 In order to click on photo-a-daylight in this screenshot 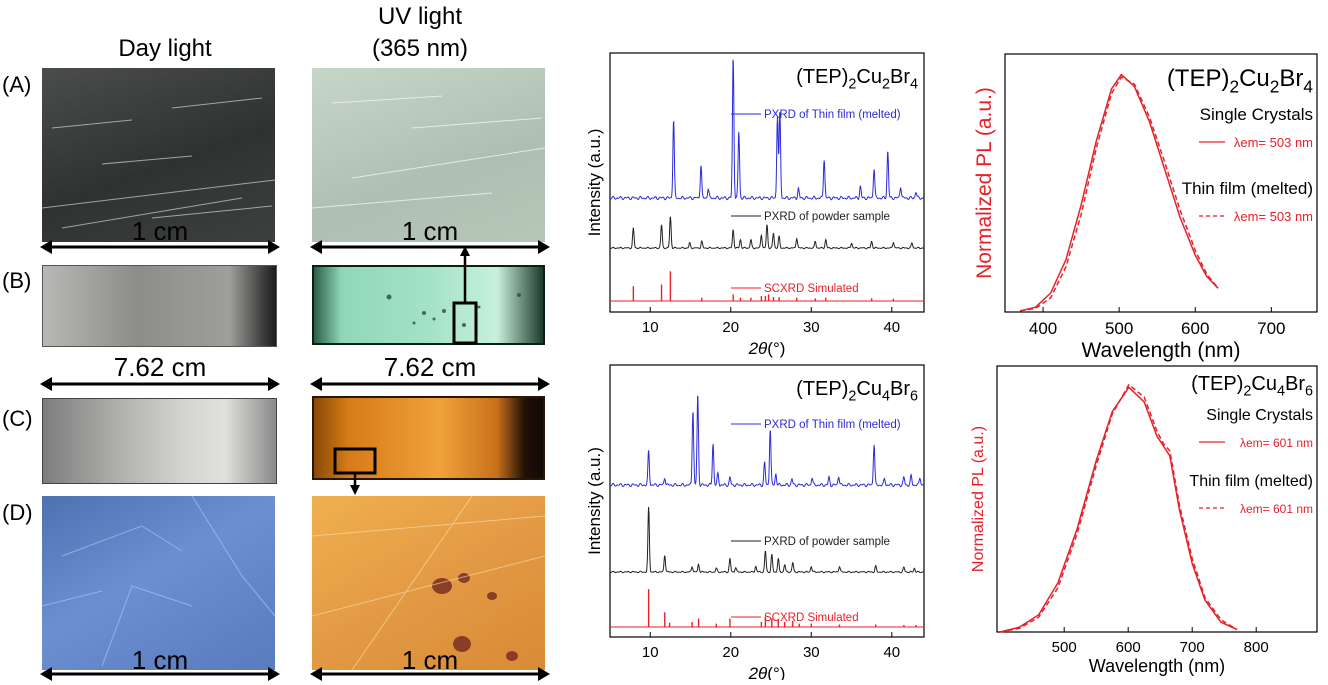, I will do `click(158, 155)`.